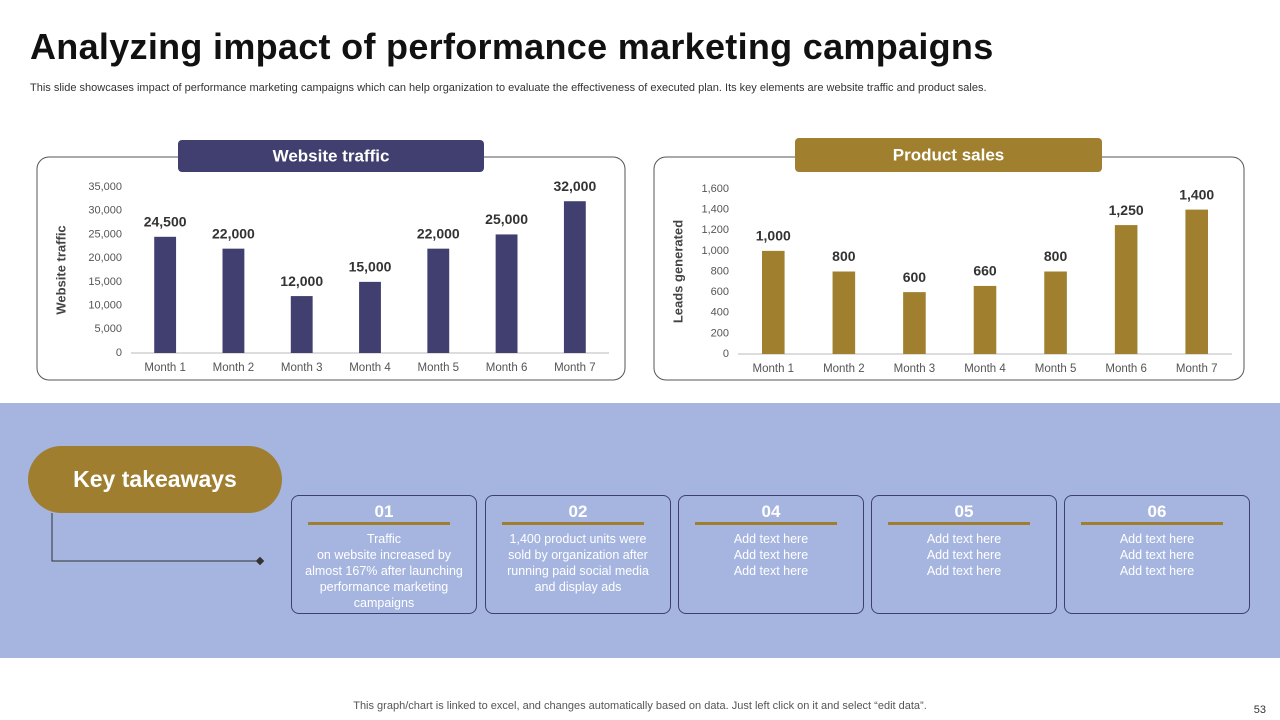  I want to click on y-tick-label: 1,000, so click(715, 251).